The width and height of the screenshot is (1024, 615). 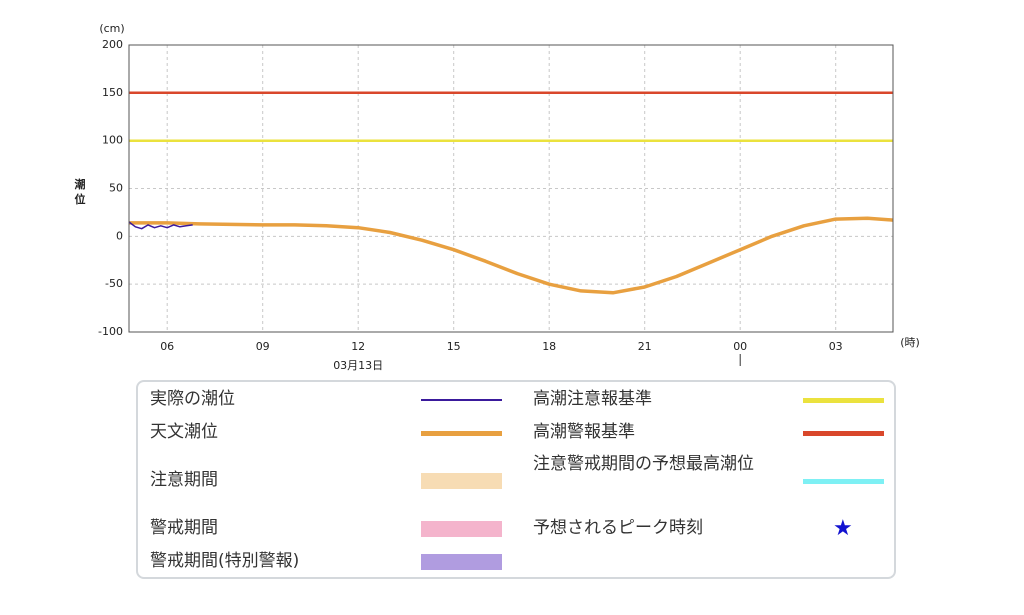 I want to click on legend-label: 天文潮位, so click(x=184, y=432).